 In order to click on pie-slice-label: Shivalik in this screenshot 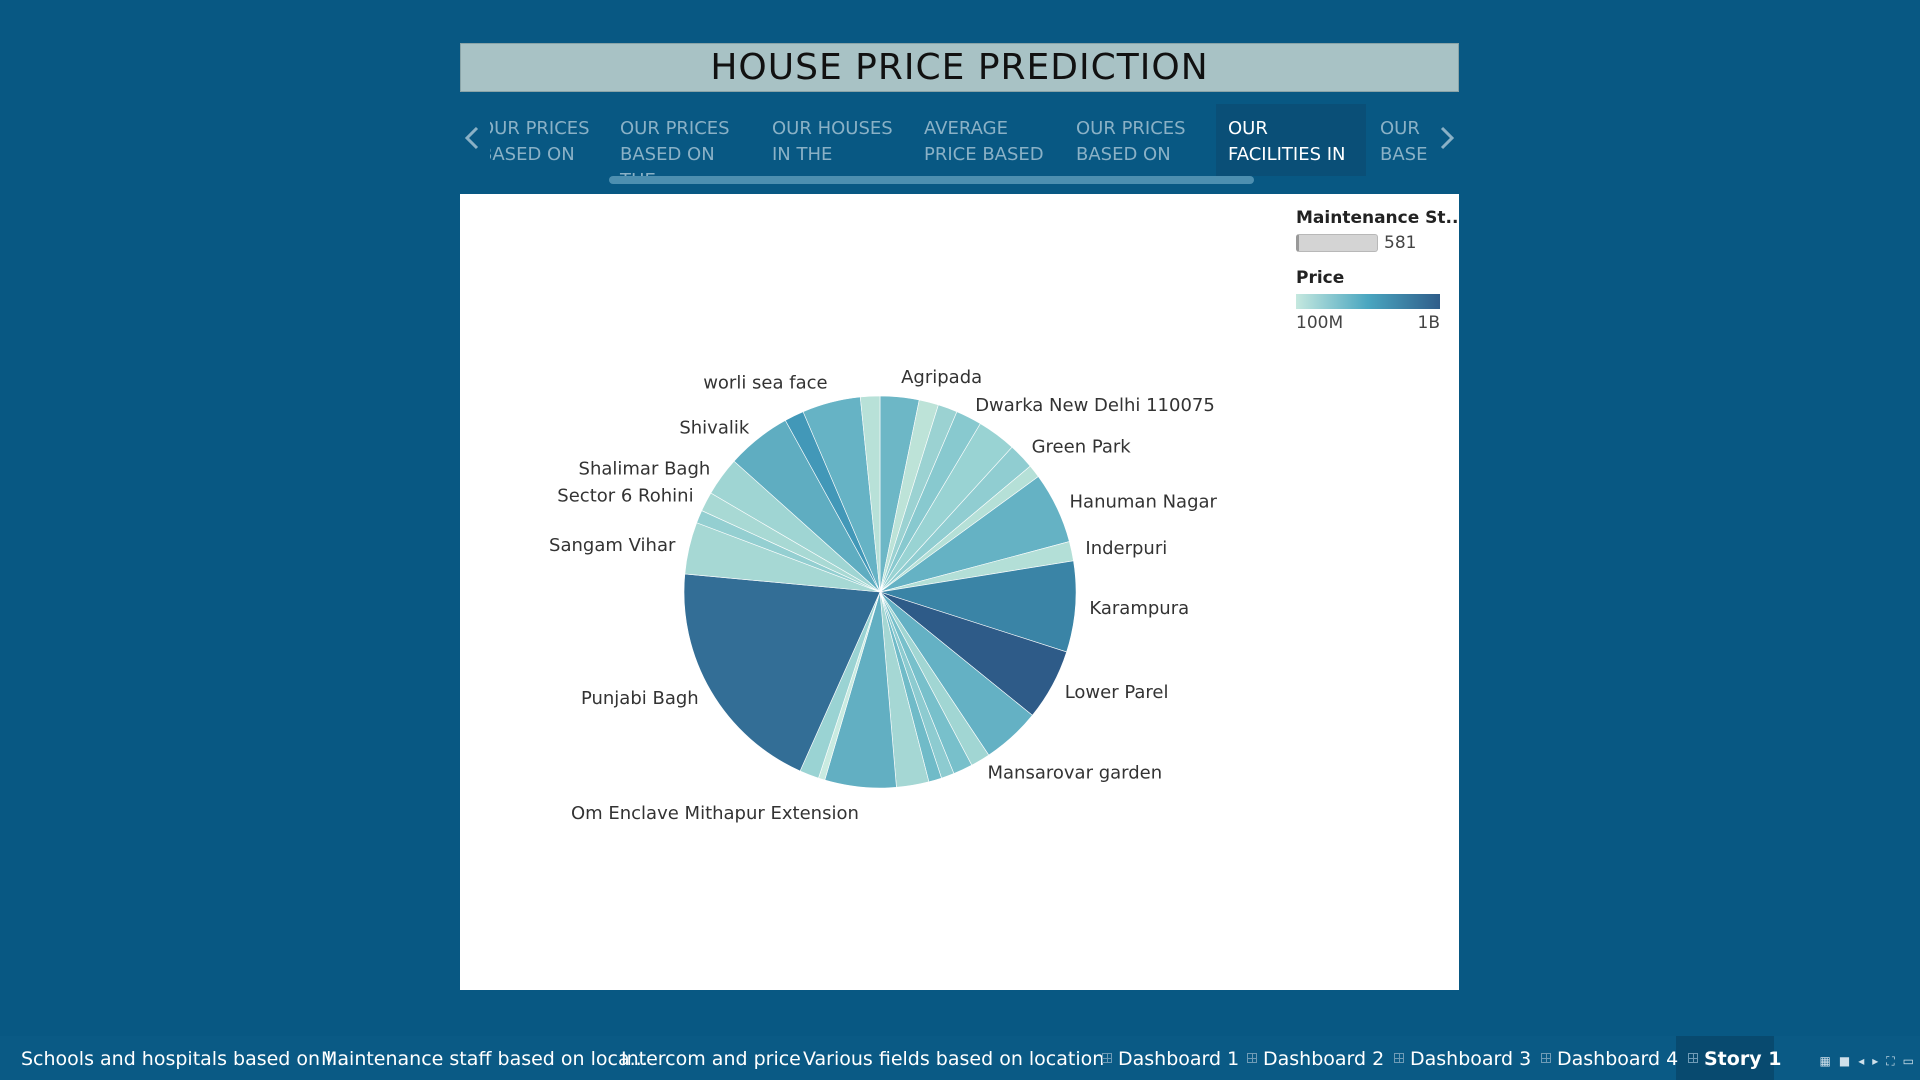, I will do `click(714, 428)`.